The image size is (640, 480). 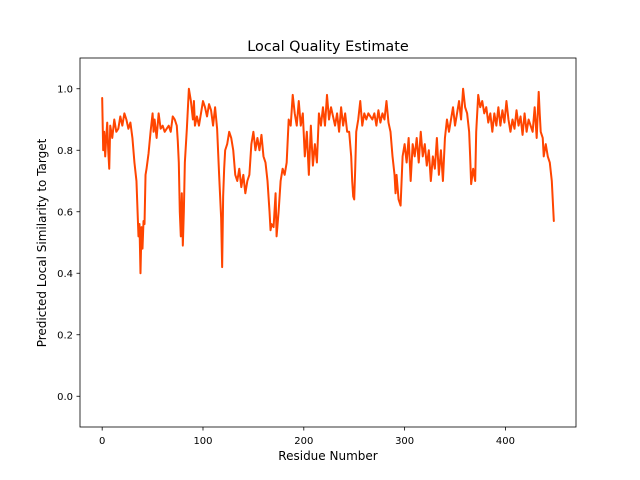 I want to click on y-tick-label: 0.6, so click(x=65, y=212).